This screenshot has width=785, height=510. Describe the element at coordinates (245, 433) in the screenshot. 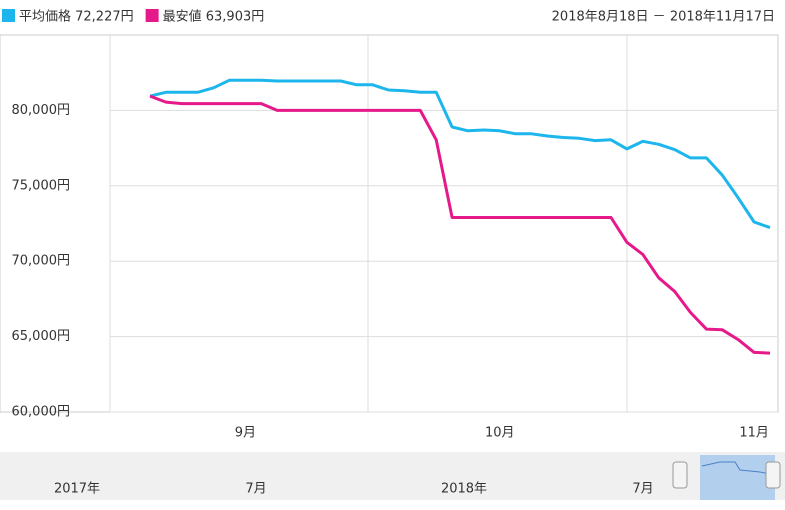

I see `x-tick-label: 9月` at that location.